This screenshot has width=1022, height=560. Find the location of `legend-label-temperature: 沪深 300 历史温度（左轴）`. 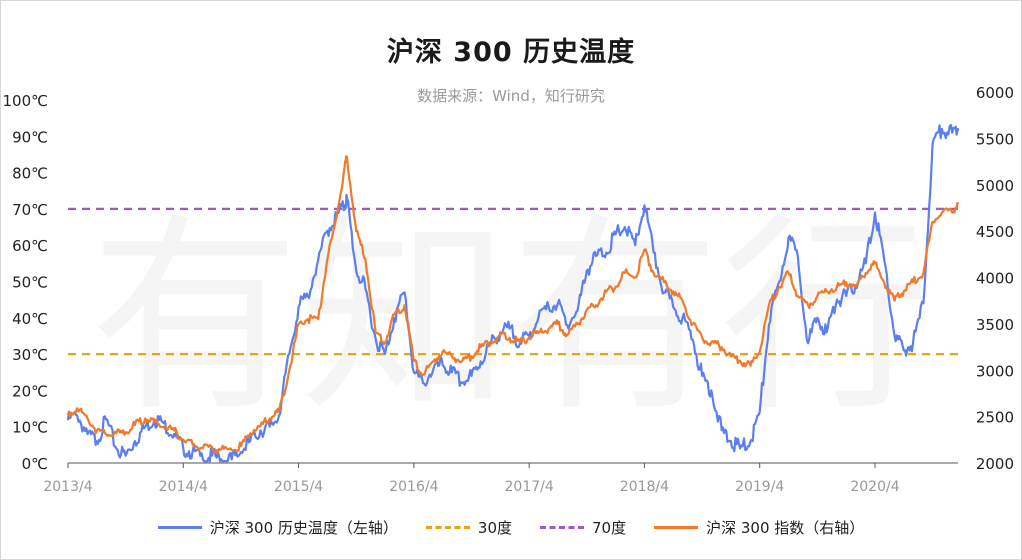

legend-label-temperature: 沪深 300 历史温度（左轴） is located at coordinates (303, 528).